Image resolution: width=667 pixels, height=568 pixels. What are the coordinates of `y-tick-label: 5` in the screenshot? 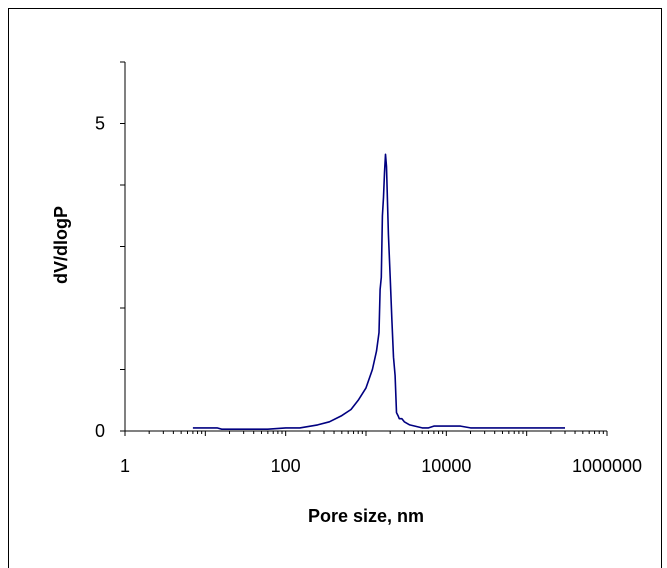 It's located at (100, 124).